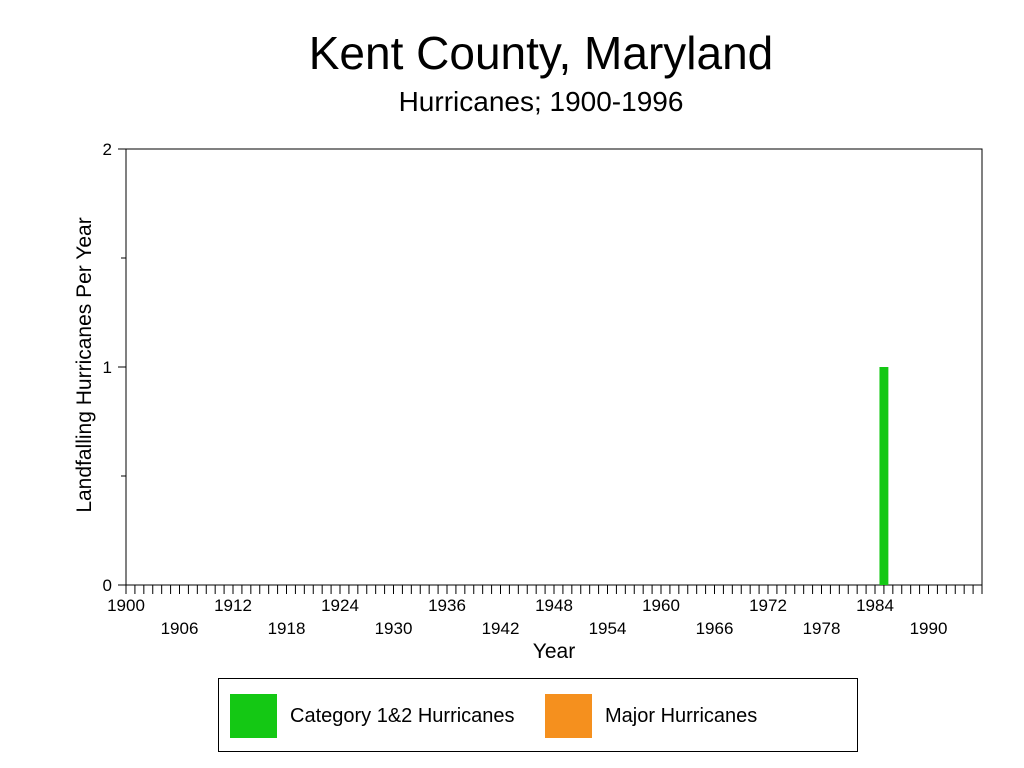 The width and height of the screenshot is (1024, 768). What do you see at coordinates (568, 716) in the screenshot?
I see `legend-swatch-major` at bounding box center [568, 716].